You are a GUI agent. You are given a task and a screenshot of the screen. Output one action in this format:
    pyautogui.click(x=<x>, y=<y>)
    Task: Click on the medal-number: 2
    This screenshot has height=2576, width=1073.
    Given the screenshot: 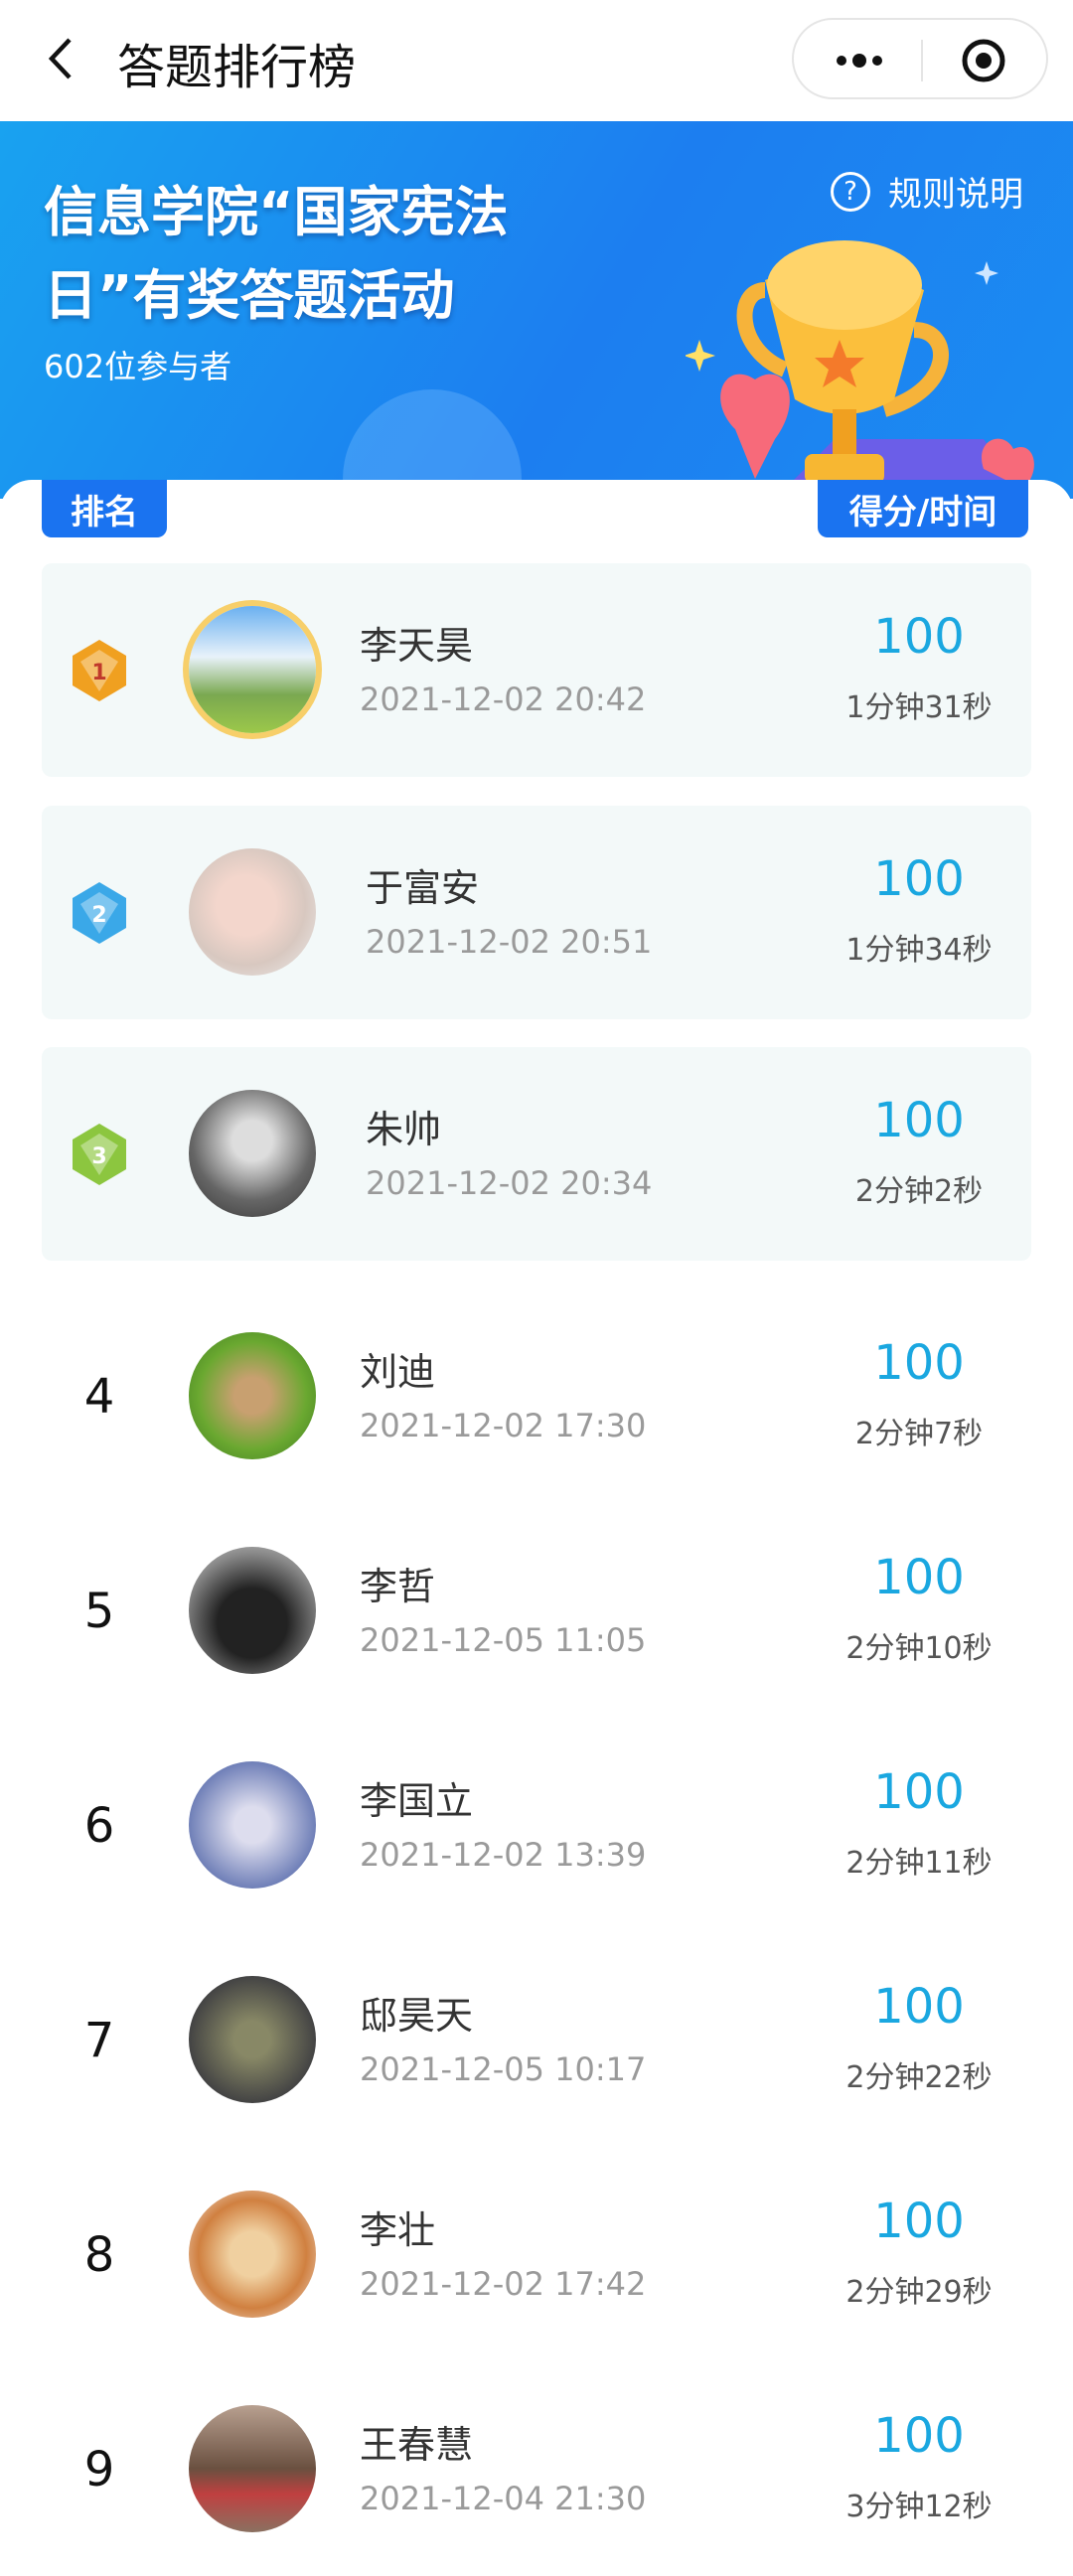 What is the action you would take?
    pyautogui.click(x=98, y=915)
    